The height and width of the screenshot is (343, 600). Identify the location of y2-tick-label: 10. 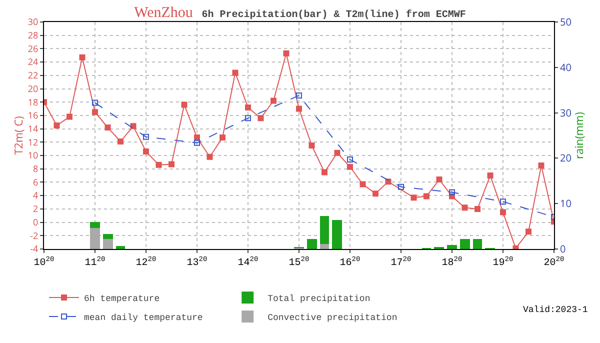
(566, 203).